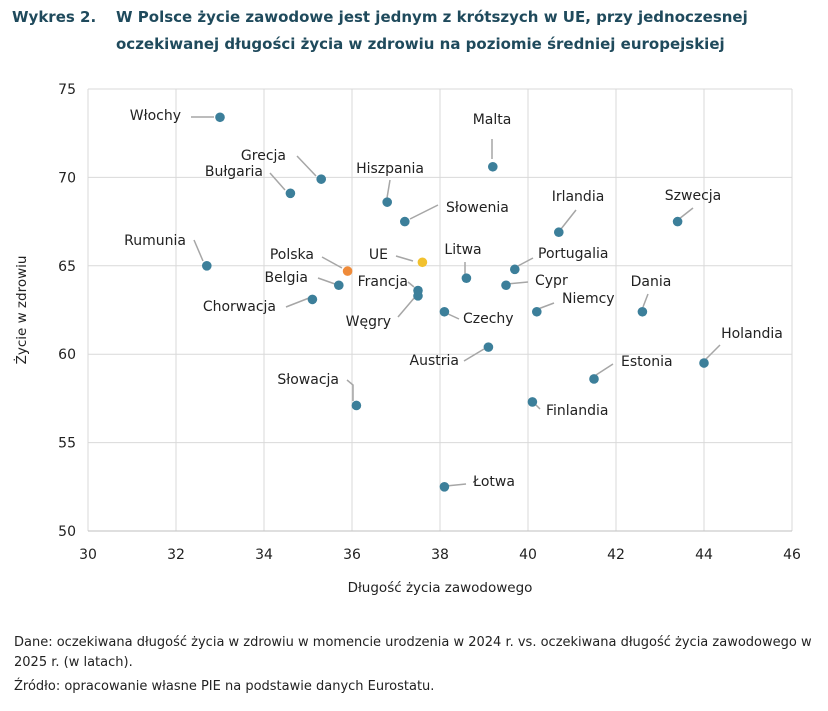 This screenshot has width=828, height=711. I want to click on point-label: Irlandia, so click(578, 197).